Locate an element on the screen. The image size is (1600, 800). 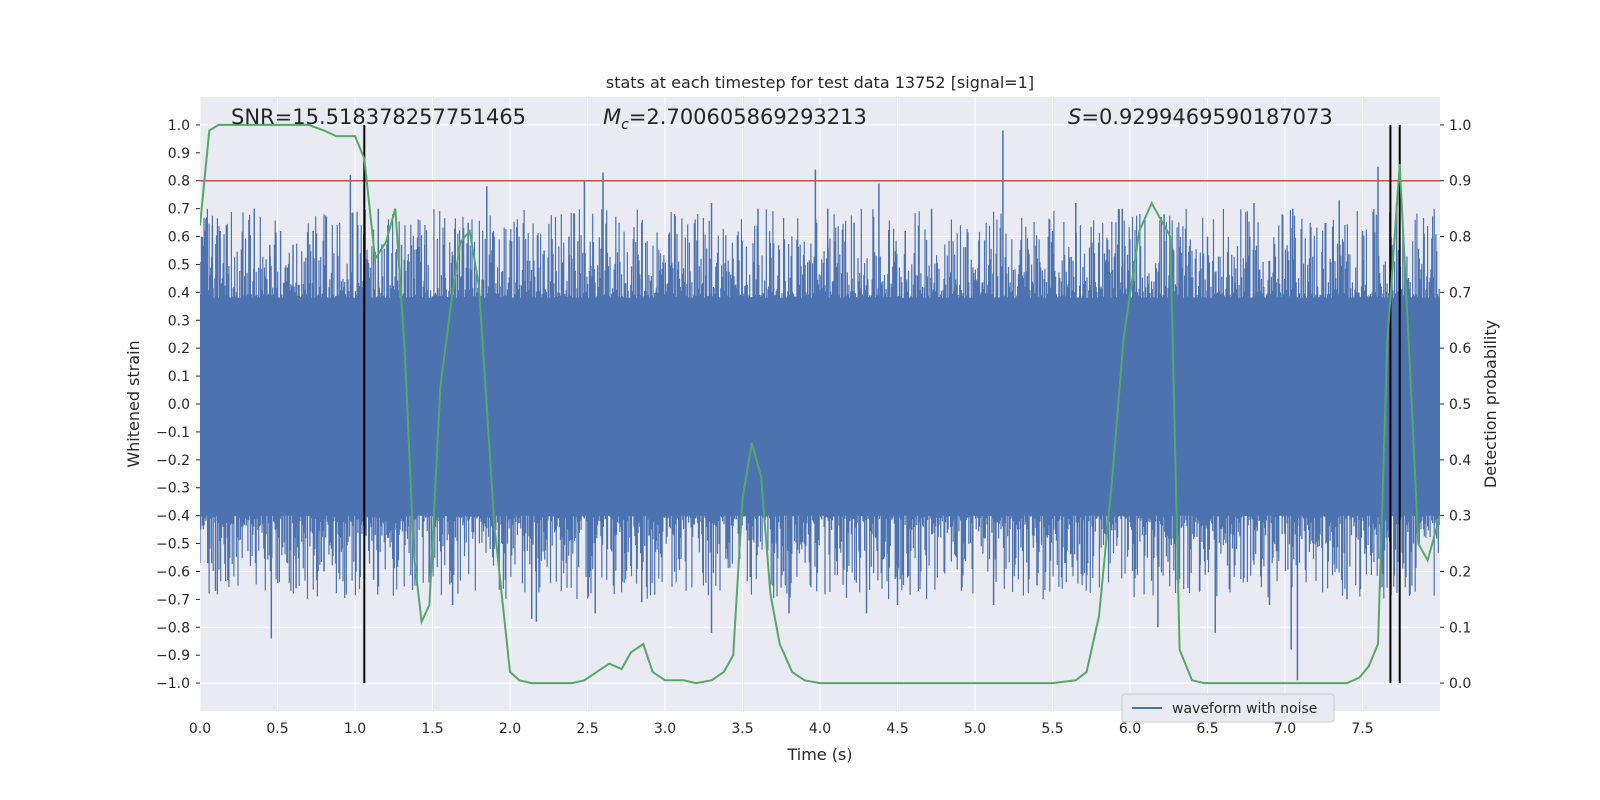
snr-annotation: SNR=15.518378257751465 is located at coordinates (378, 117).